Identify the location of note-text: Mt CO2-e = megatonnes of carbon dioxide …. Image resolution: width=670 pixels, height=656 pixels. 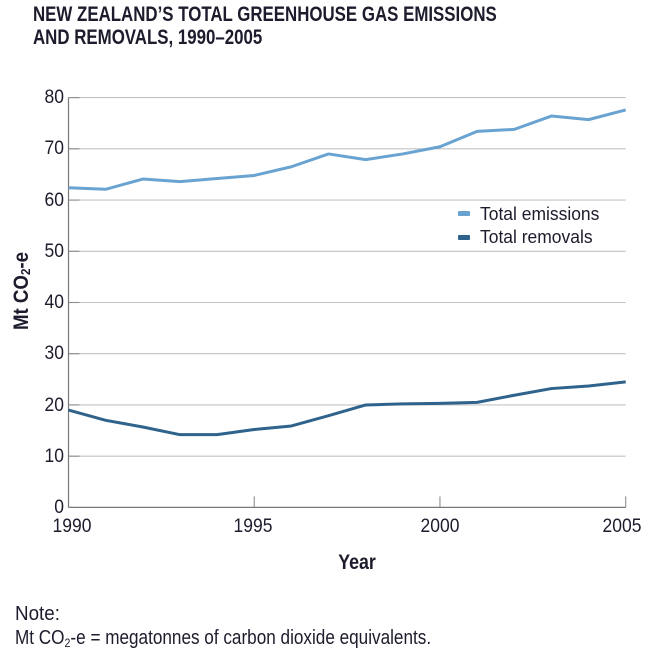
(223, 638).